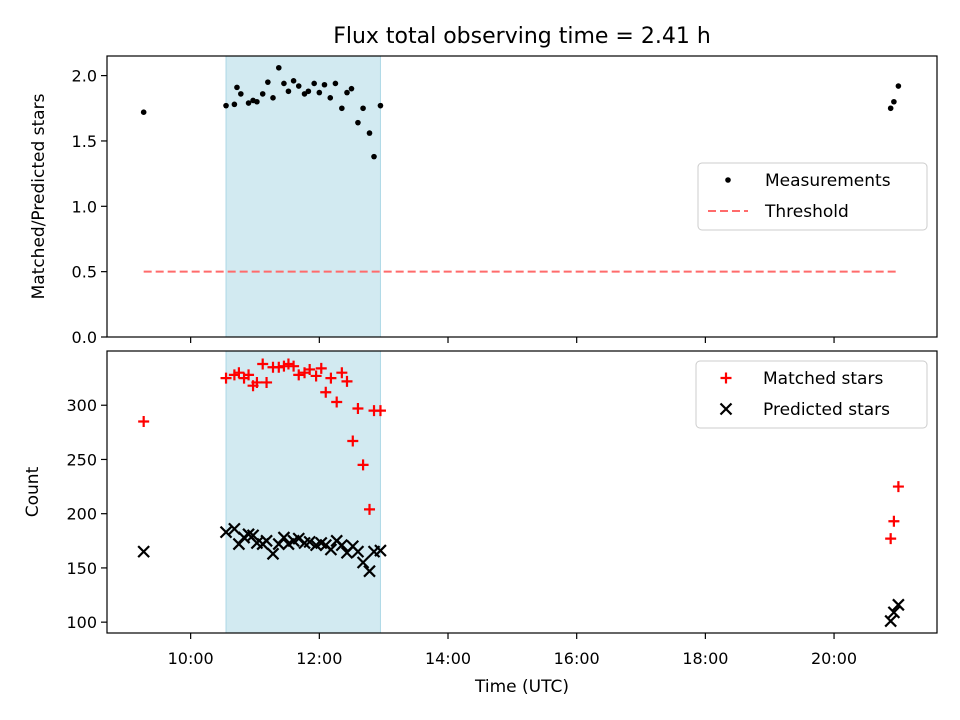 This screenshot has height=720, width=960. What do you see at coordinates (81, 622) in the screenshot?
I see `y-tick-label: 100` at bounding box center [81, 622].